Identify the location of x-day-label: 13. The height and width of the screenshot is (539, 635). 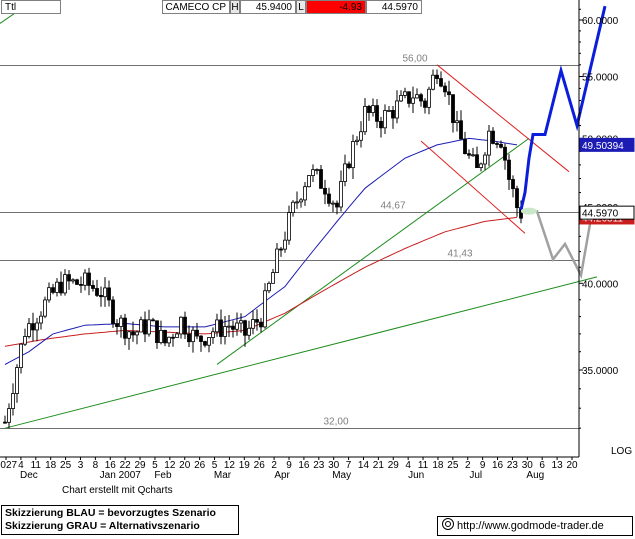
(558, 465).